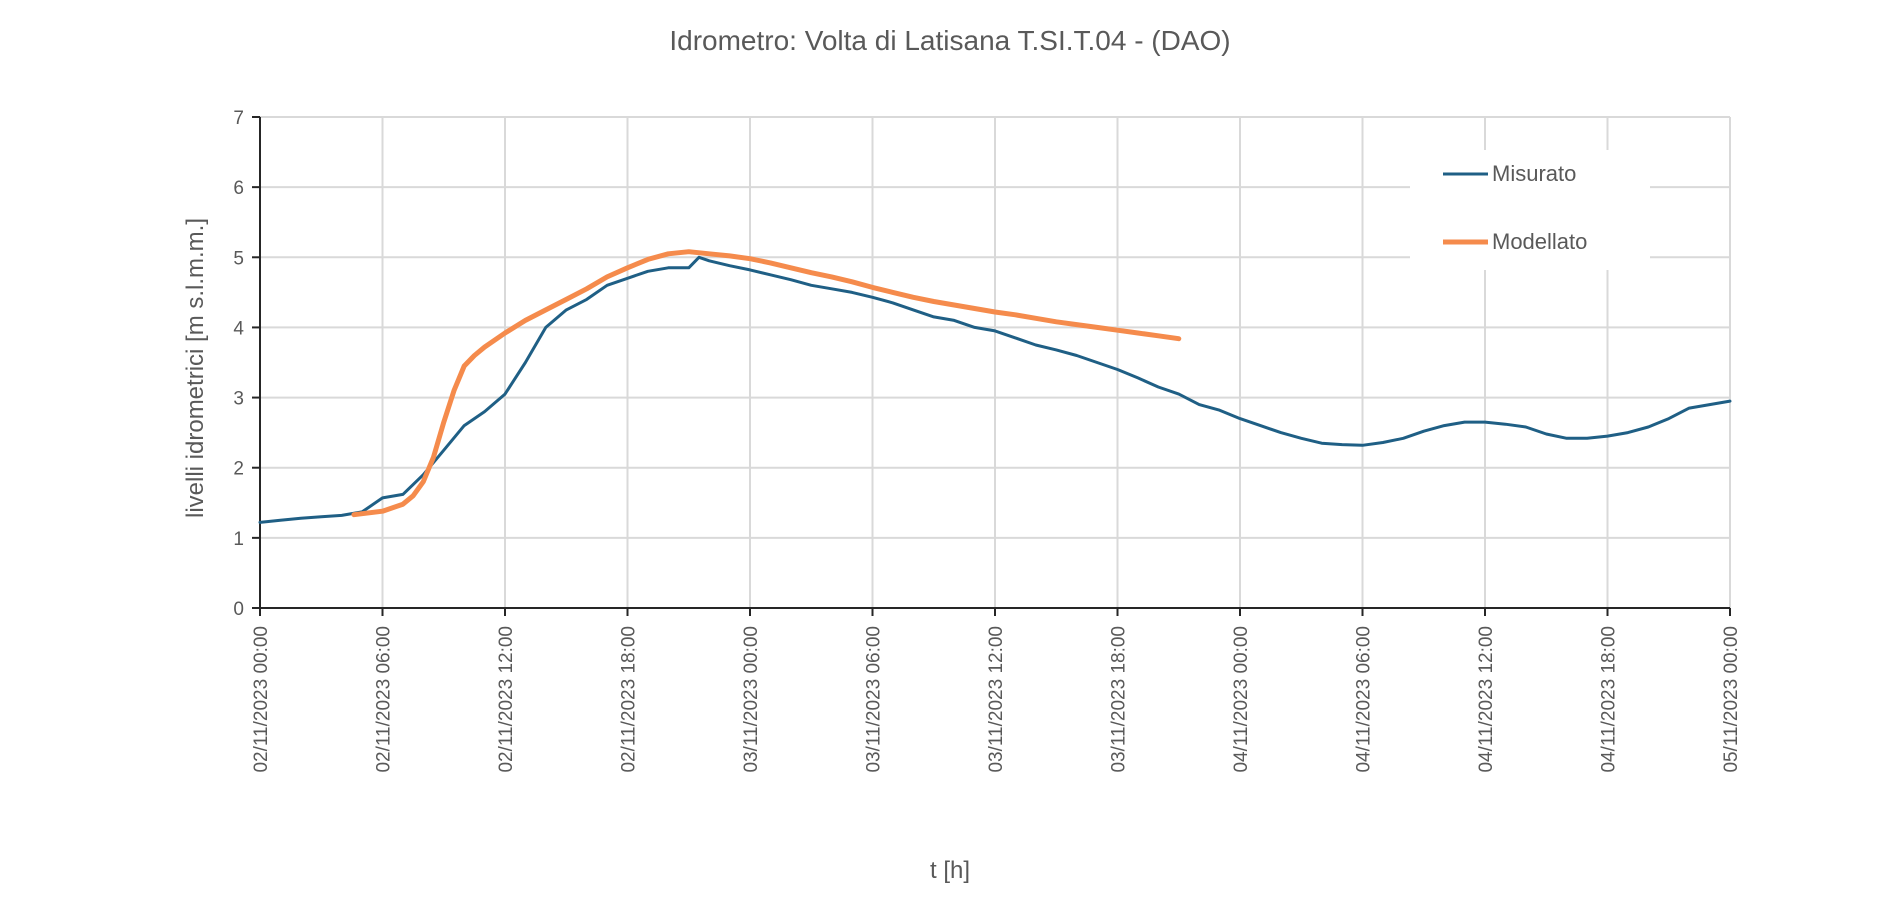 The image size is (1900, 900). I want to click on x-tick-label: 05/11/2023 00:00, so click(1731, 699).